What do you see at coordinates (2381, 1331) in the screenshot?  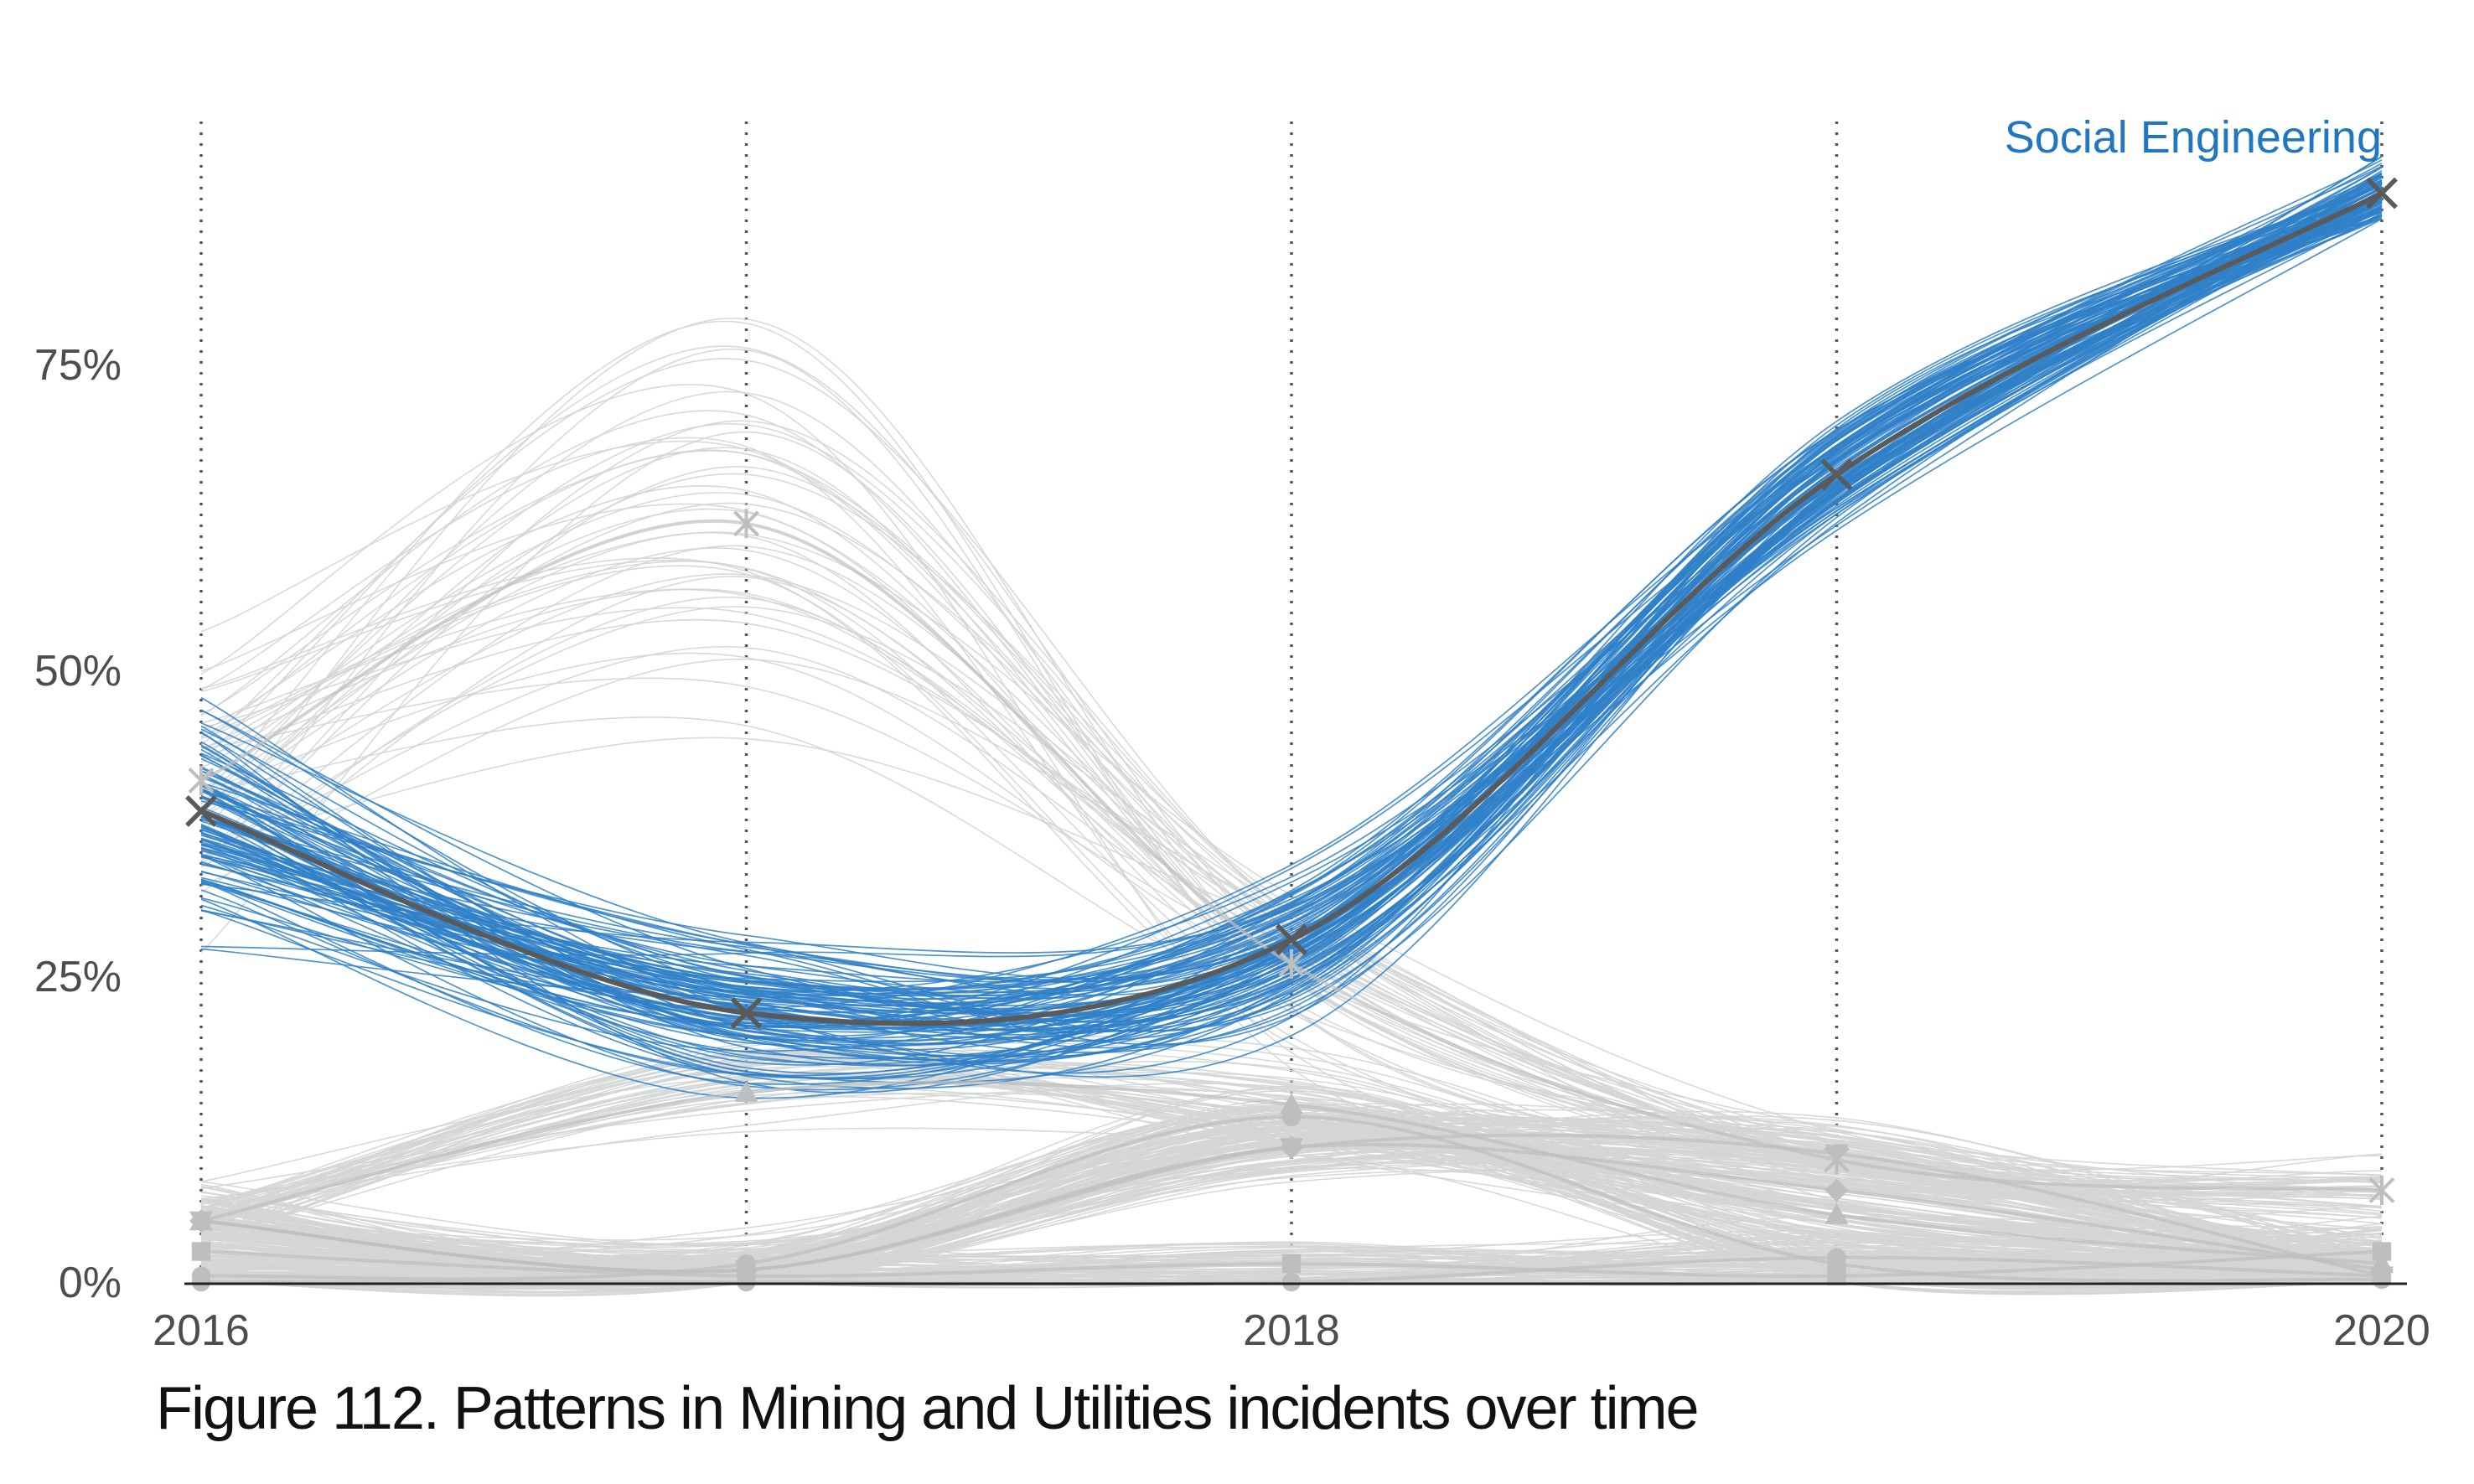 I see `x-tick-label: 2020` at bounding box center [2381, 1331].